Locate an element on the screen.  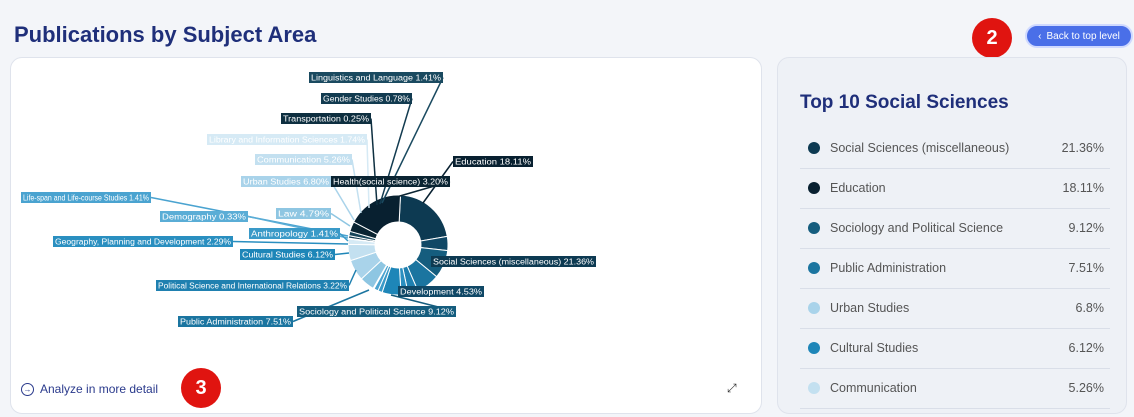
expand-icon: ⤢ is located at coordinates (732, 388).